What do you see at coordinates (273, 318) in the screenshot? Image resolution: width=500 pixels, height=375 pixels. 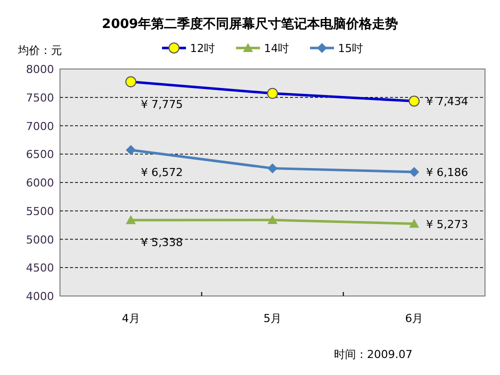 I see `x-tick-label: 5月` at bounding box center [273, 318].